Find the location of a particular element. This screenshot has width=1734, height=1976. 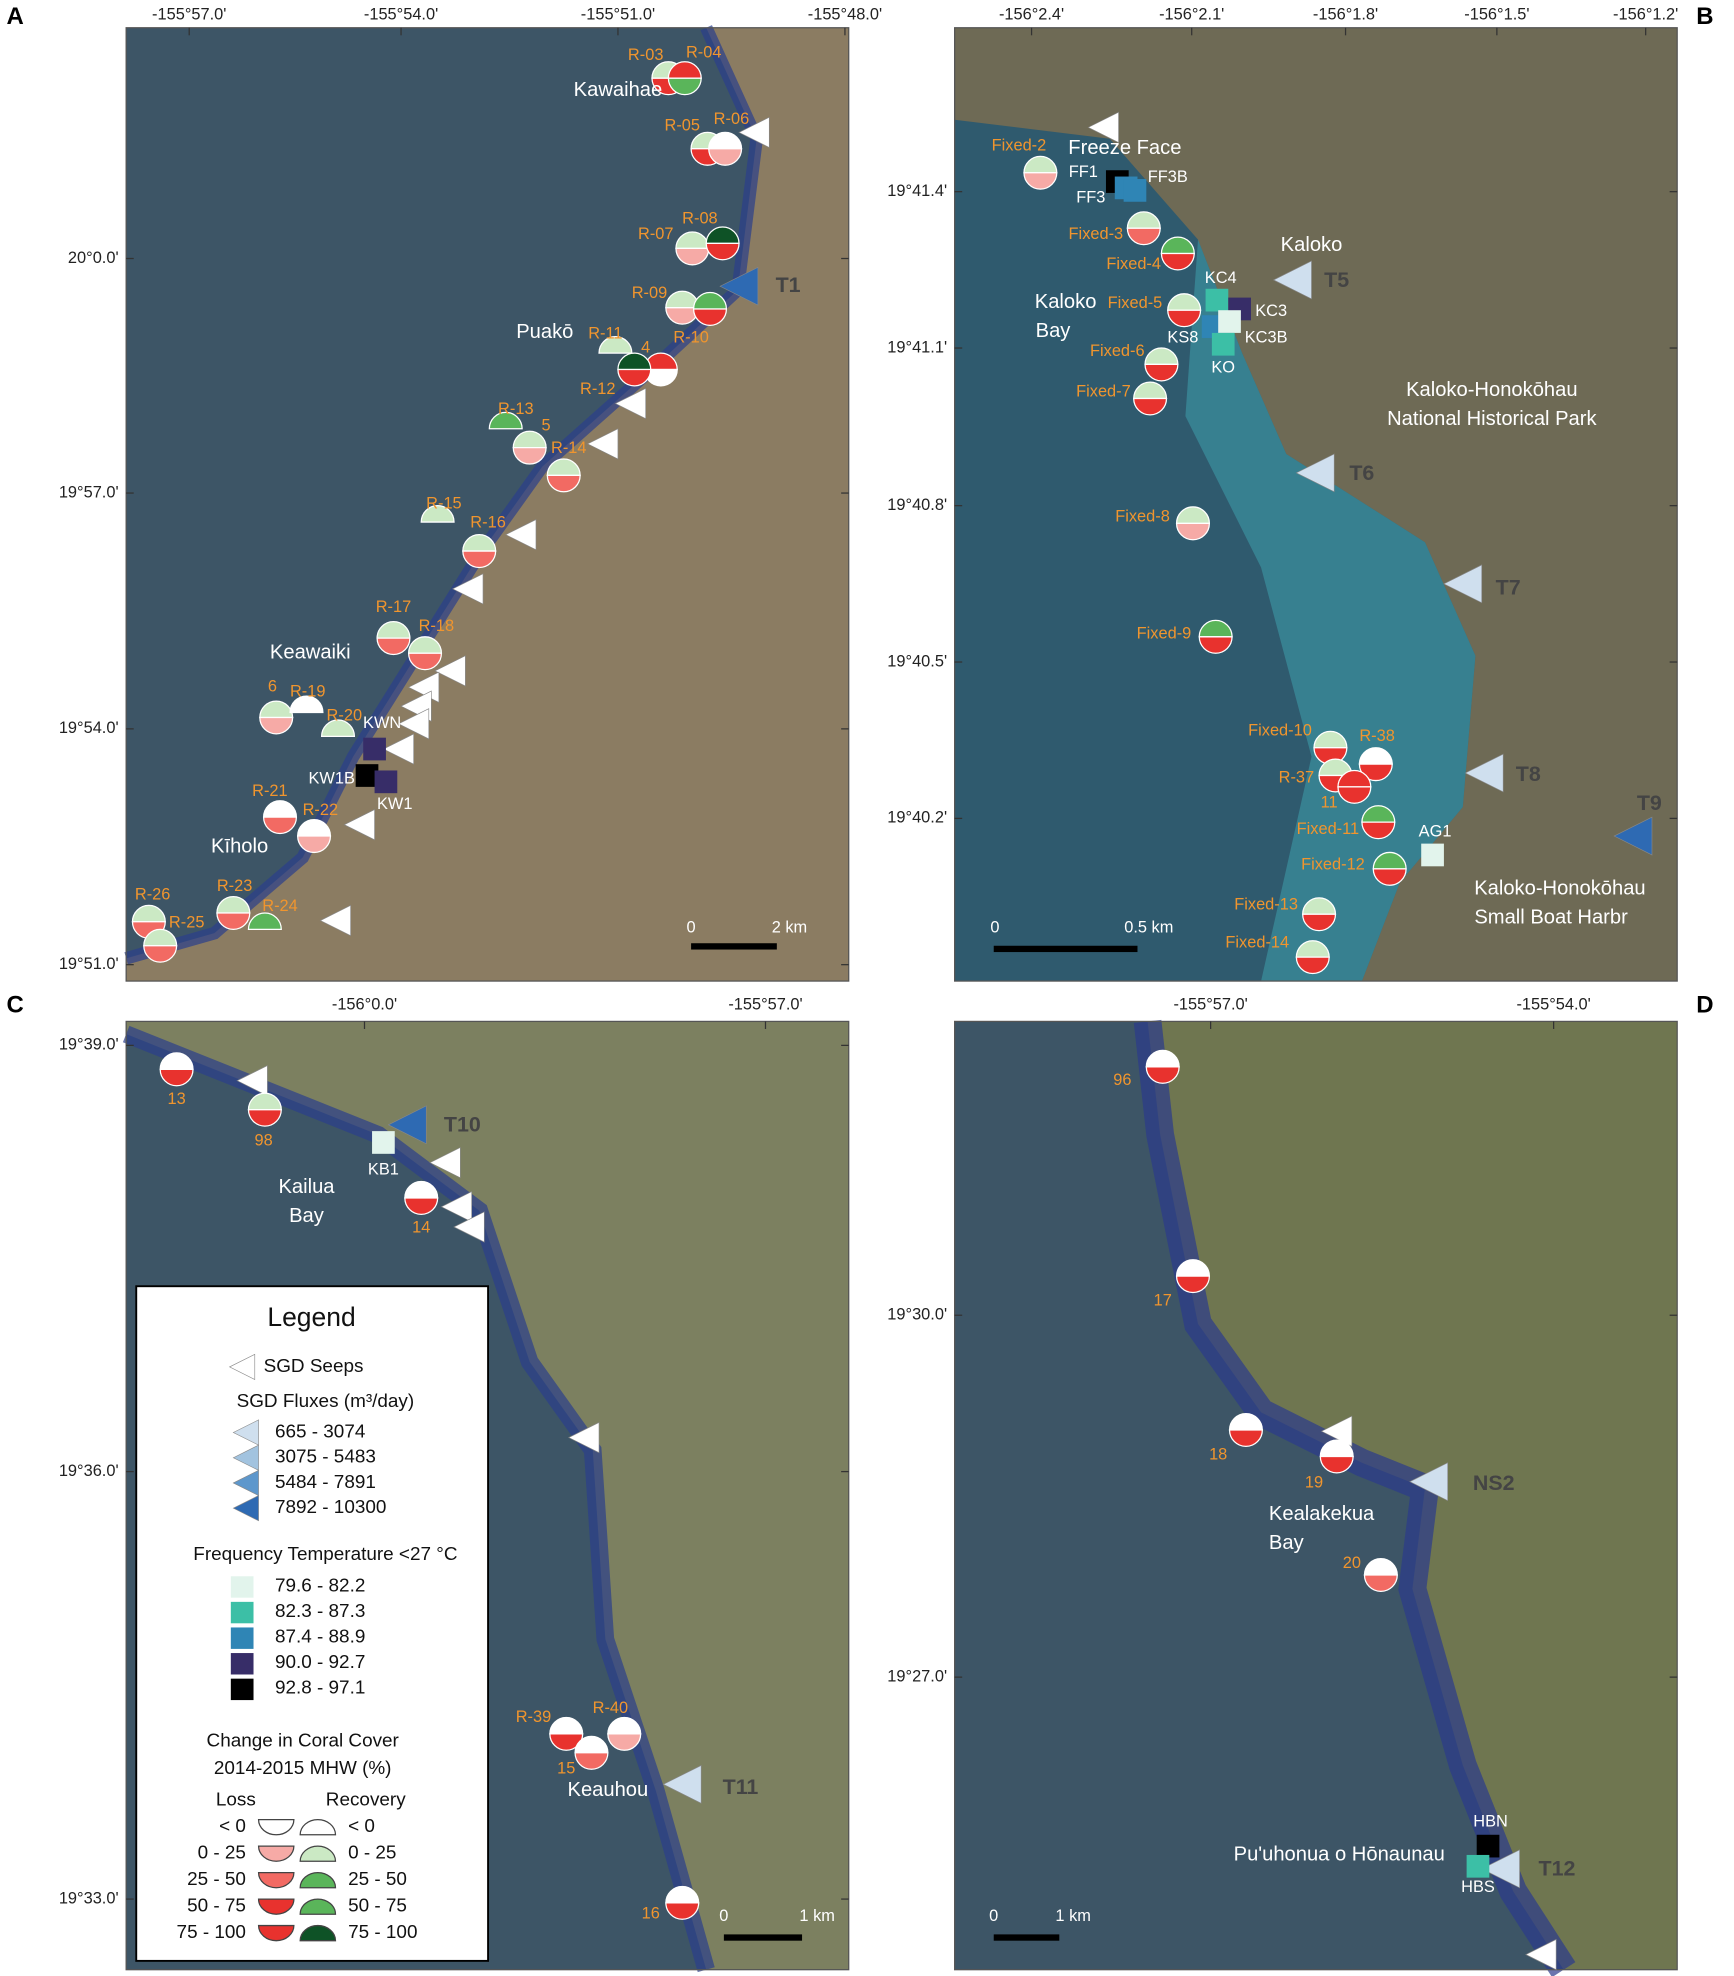

legend-class: 50 - 75 is located at coordinates (216, 1906).